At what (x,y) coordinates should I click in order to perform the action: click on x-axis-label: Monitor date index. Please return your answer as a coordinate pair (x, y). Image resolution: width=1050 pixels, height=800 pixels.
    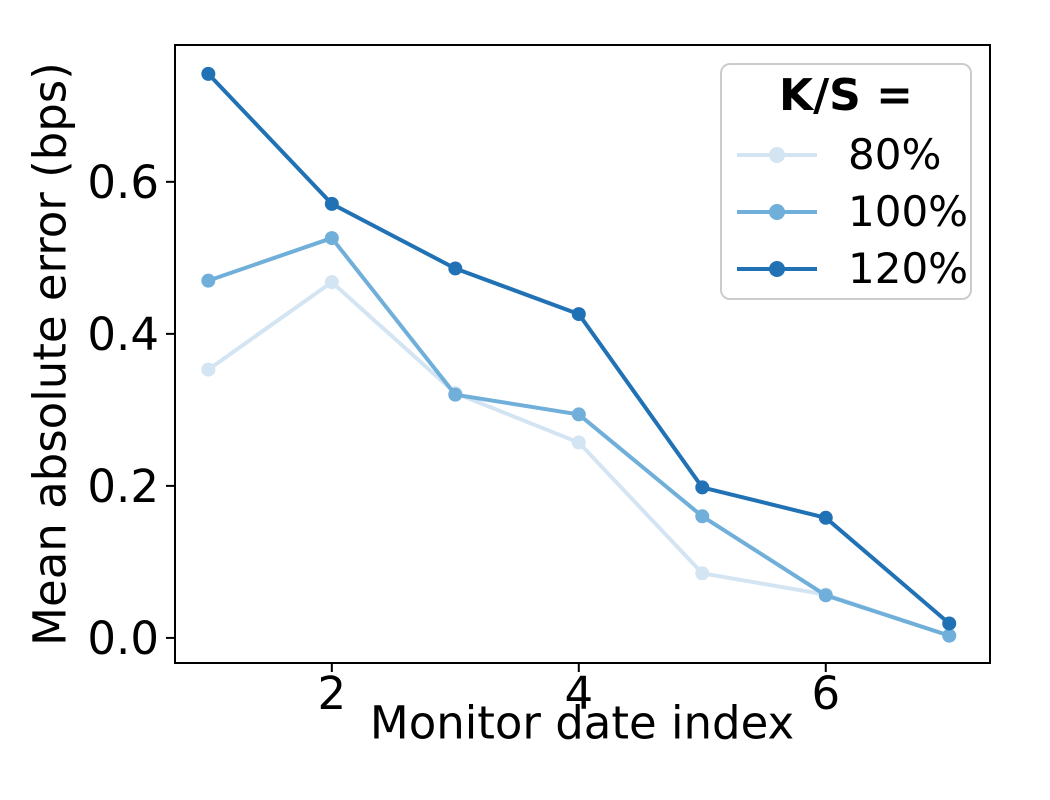
    Looking at the image, I should click on (582, 723).